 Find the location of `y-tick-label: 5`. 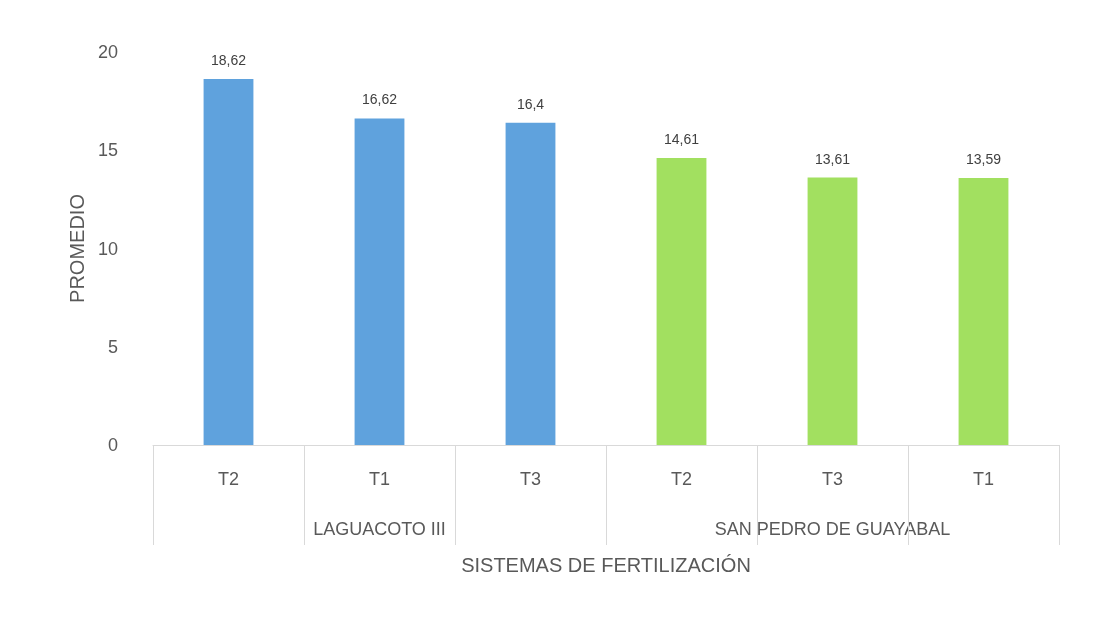

y-tick-label: 5 is located at coordinates (112, 346).